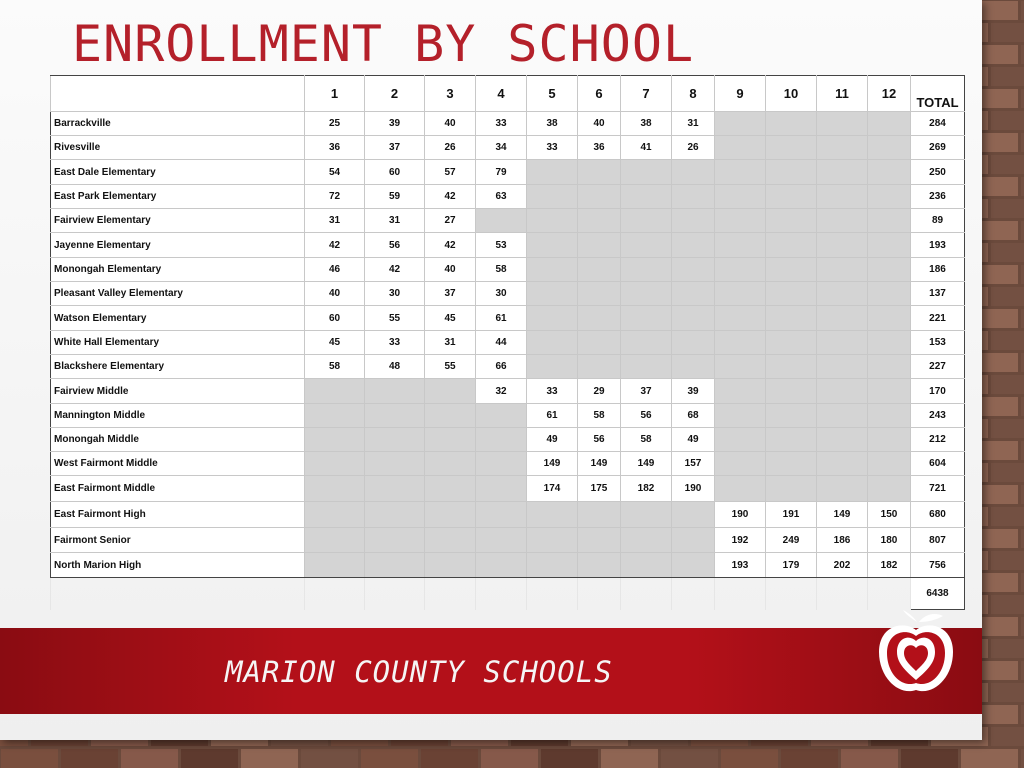 This screenshot has width=1024, height=768. I want to click on apple-heart-icon, so click(916, 651).